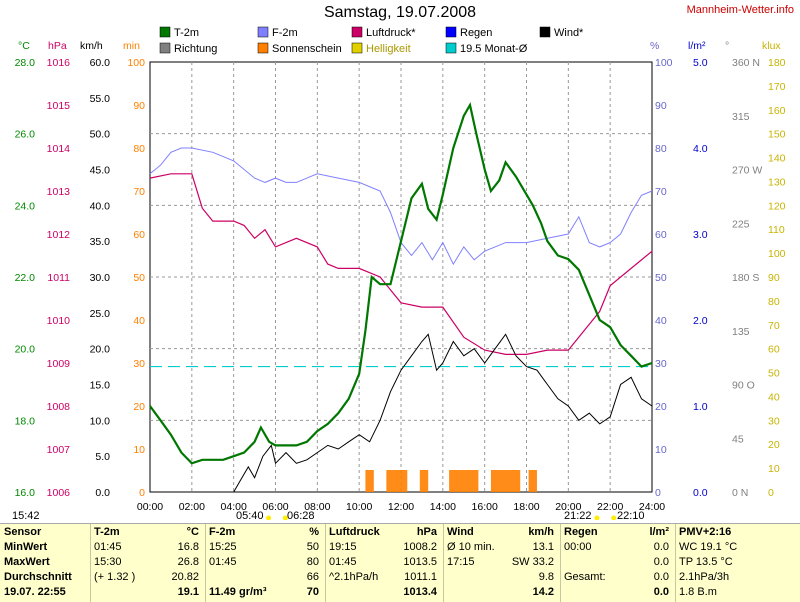  What do you see at coordinates (250, 516) in the screenshot?
I see `sunrise-label: 05:40` at bounding box center [250, 516].